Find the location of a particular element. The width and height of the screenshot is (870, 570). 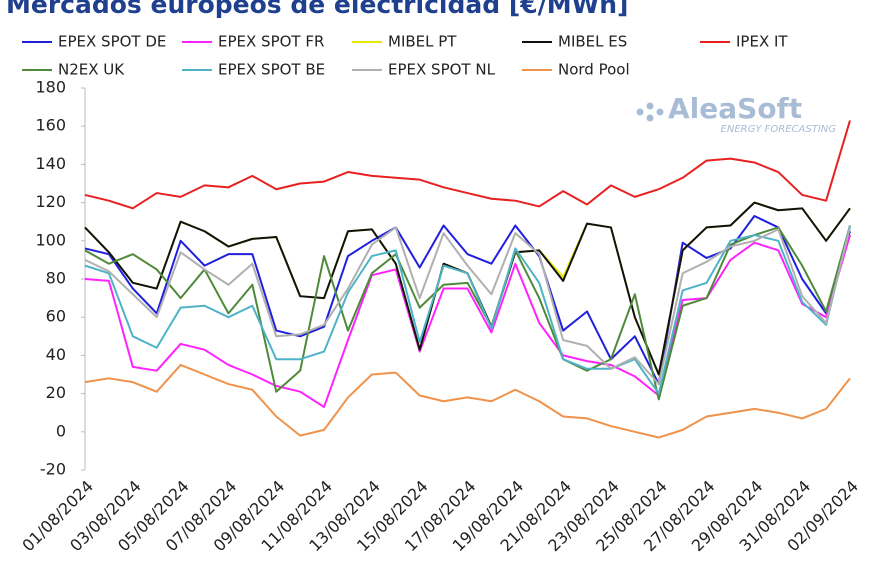

y-tick-label: 20 is located at coordinates (56, 392).